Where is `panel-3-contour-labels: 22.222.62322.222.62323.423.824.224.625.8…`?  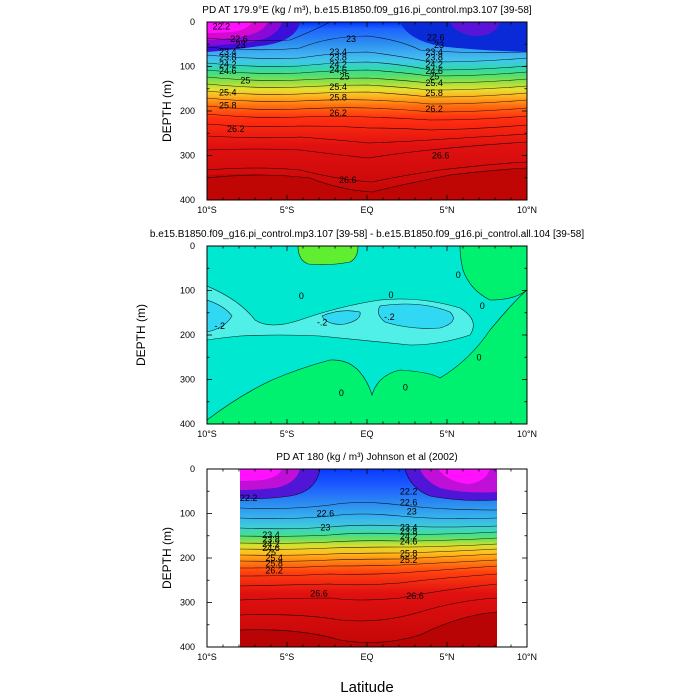 panel-3-contour-labels: 22.222.62322.222.62323.423.824.224.625.8… is located at coordinates (332, 543).